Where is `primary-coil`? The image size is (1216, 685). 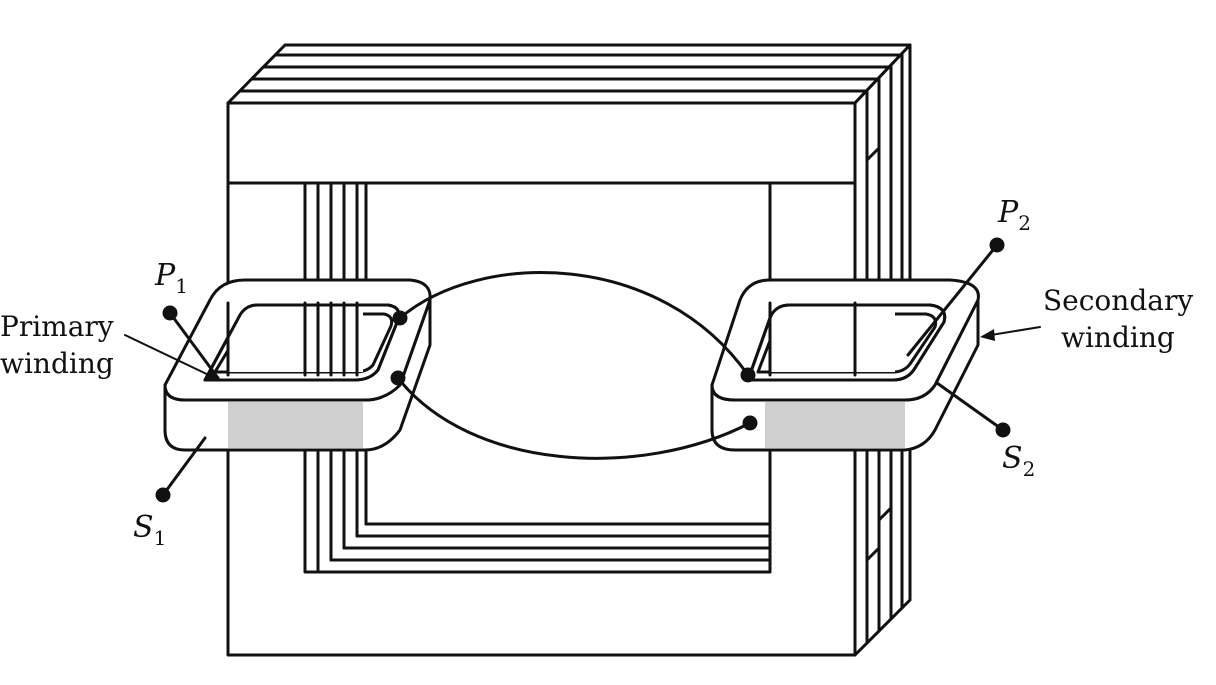
primary-coil is located at coordinates (297, 365).